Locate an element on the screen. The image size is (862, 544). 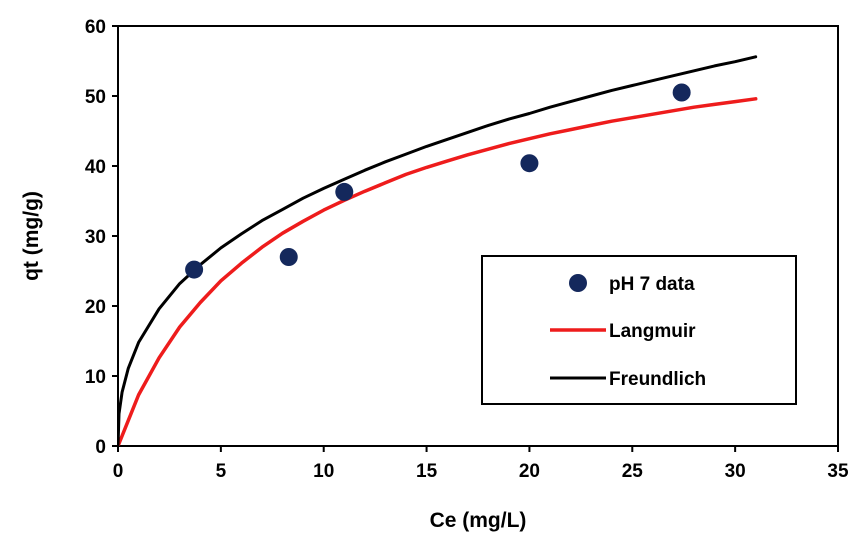
x-tick-label: 25 is located at coordinates (633, 471).